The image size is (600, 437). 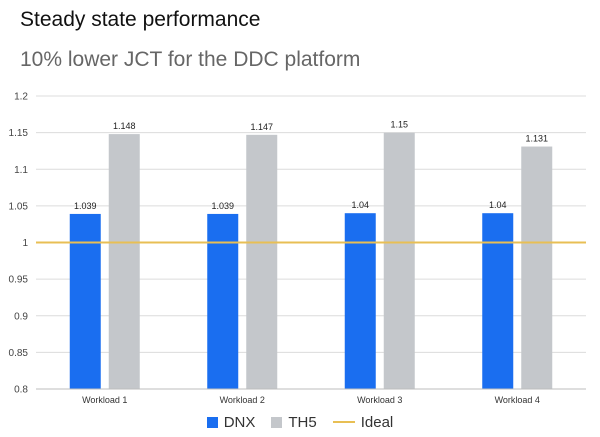 What do you see at coordinates (21, 170) in the screenshot?
I see `y-tick-label: 1.1` at bounding box center [21, 170].